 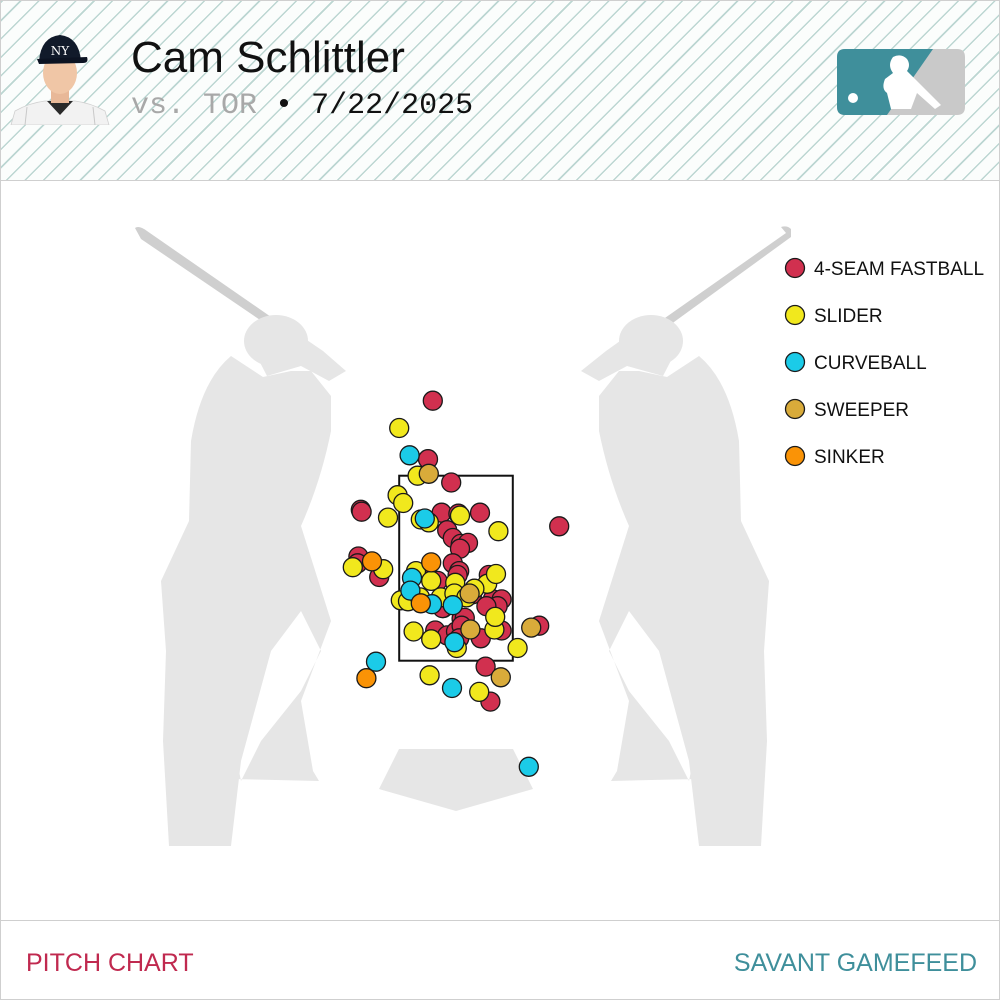 I want to click on legend-label-slider: SLIDER, so click(x=848, y=316).